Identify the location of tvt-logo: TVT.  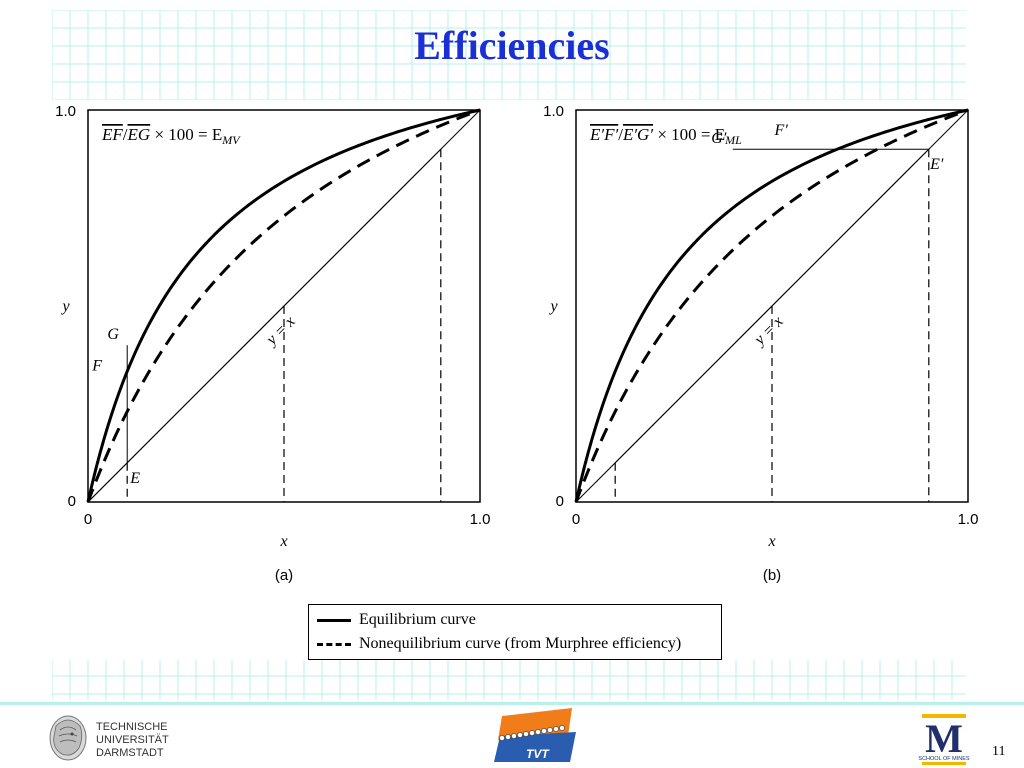
(535, 735).